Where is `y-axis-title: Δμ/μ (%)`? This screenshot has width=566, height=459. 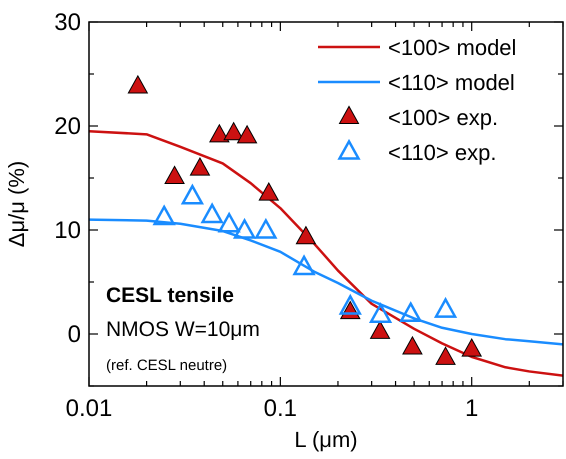 y-axis-title: Δμ/μ (%) is located at coordinates (16, 204).